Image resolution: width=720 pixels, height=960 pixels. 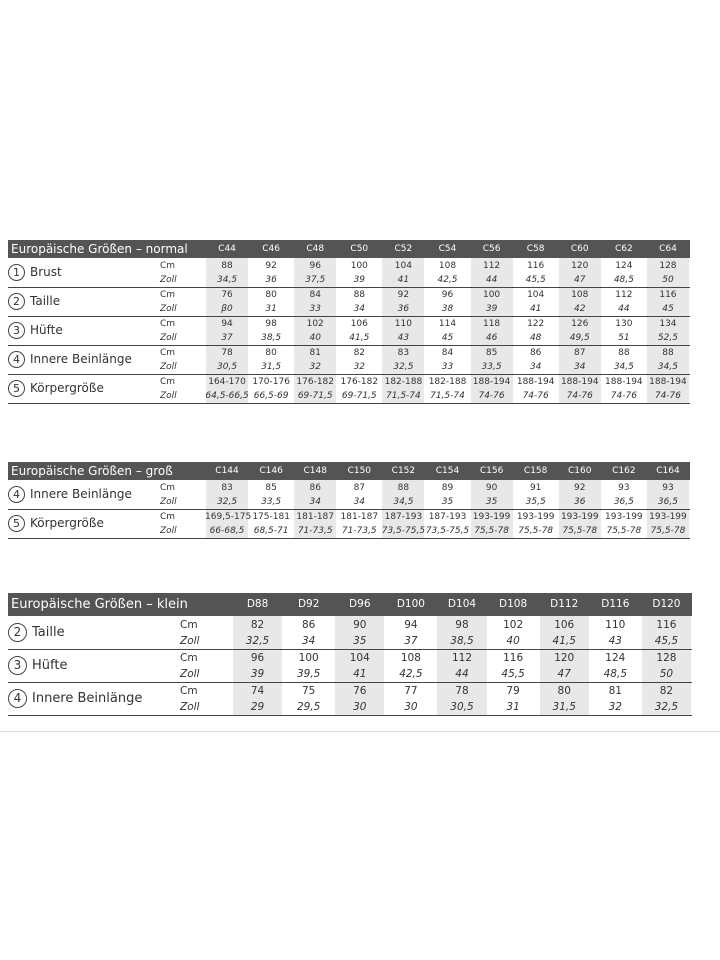 I want to click on column-header: C146, so click(x=271, y=471).